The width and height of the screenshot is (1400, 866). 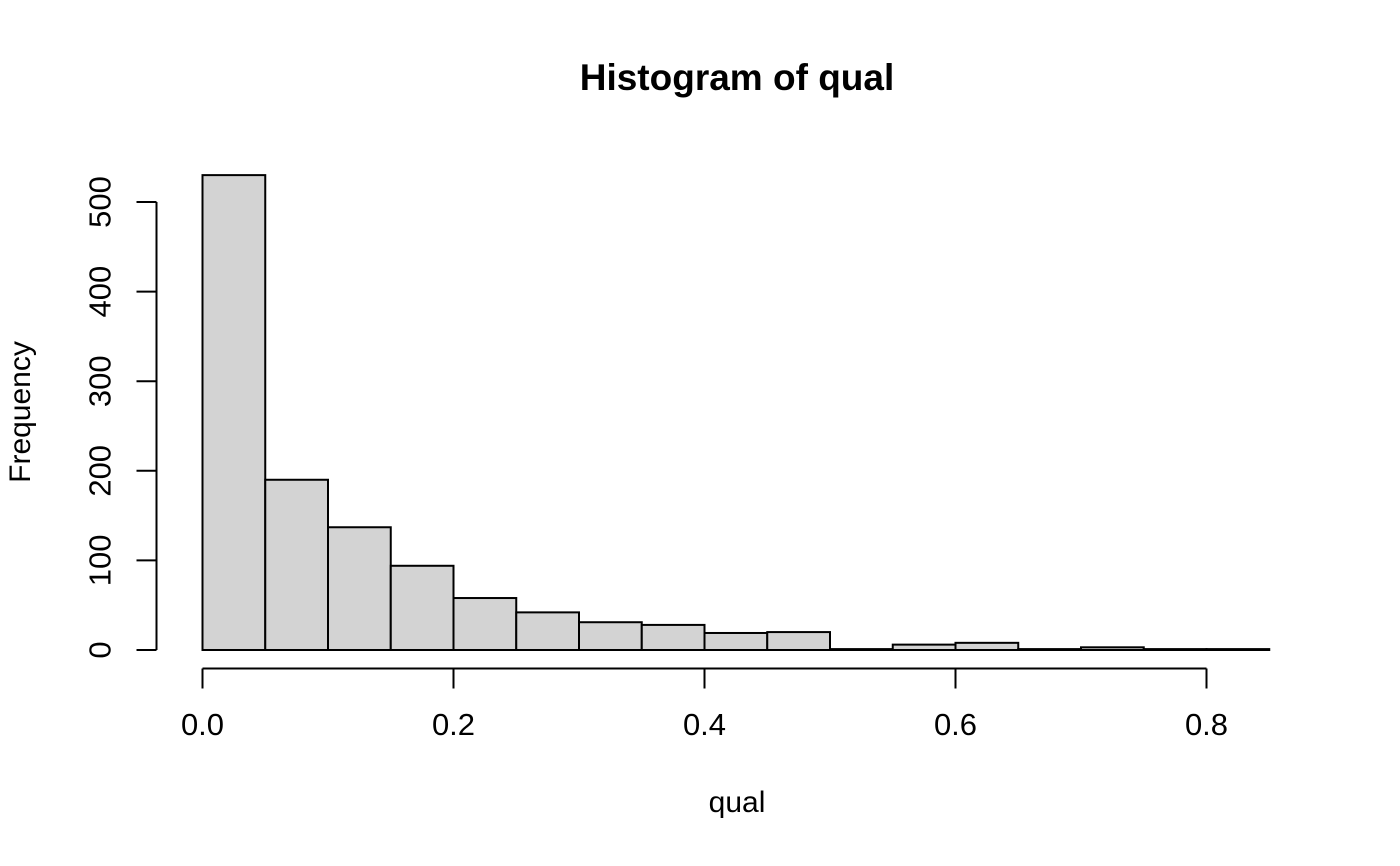 What do you see at coordinates (737, 802) in the screenshot?
I see `x-axis-title: qual` at bounding box center [737, 802].